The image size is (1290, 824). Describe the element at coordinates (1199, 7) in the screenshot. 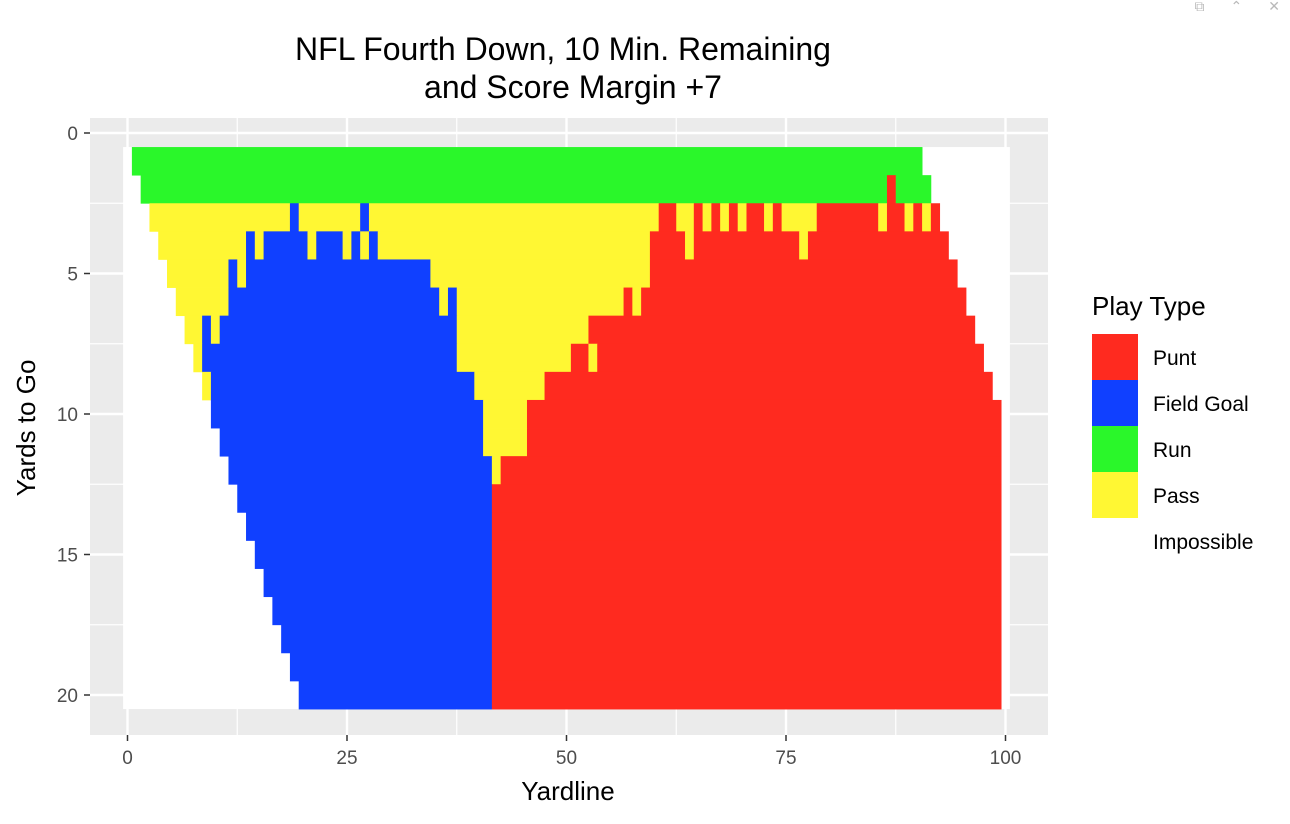

I see `popout-icon: ⧉` at that location.